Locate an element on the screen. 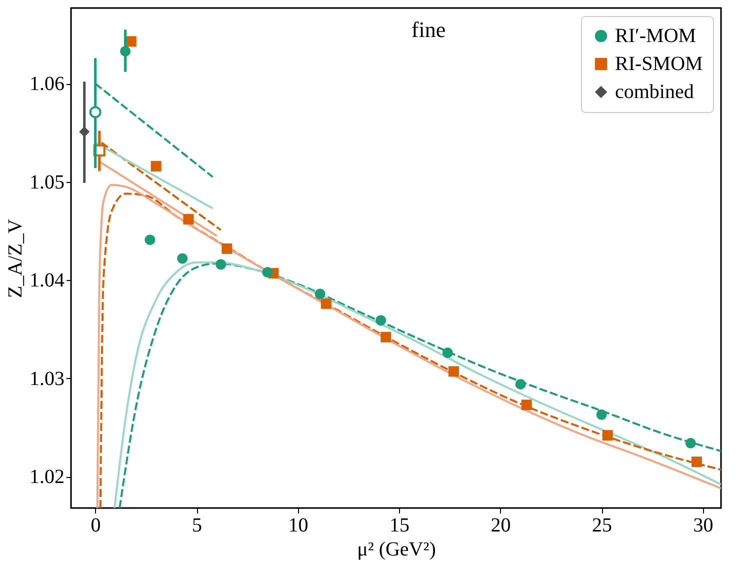 The image size is (750, 563). x-tick-label: 25 is located at coordinates (602, 525).